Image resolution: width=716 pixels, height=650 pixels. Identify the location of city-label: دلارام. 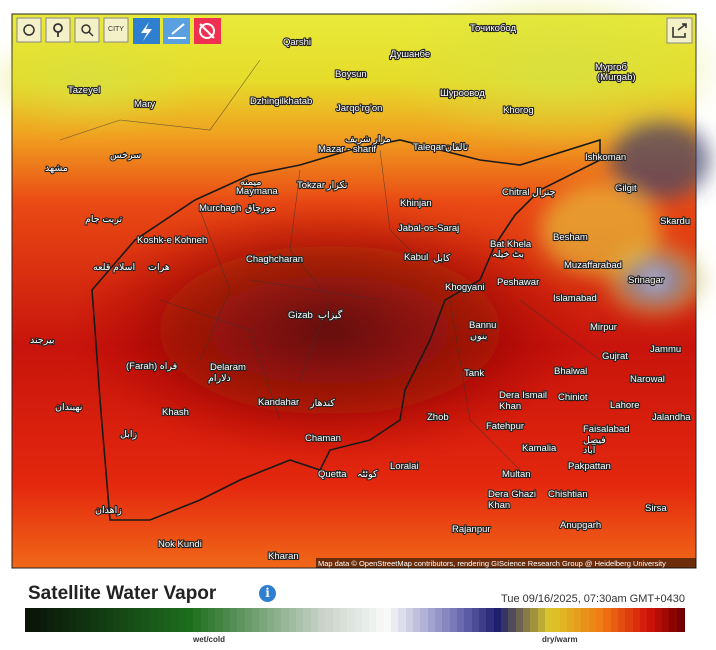
(219, 378).